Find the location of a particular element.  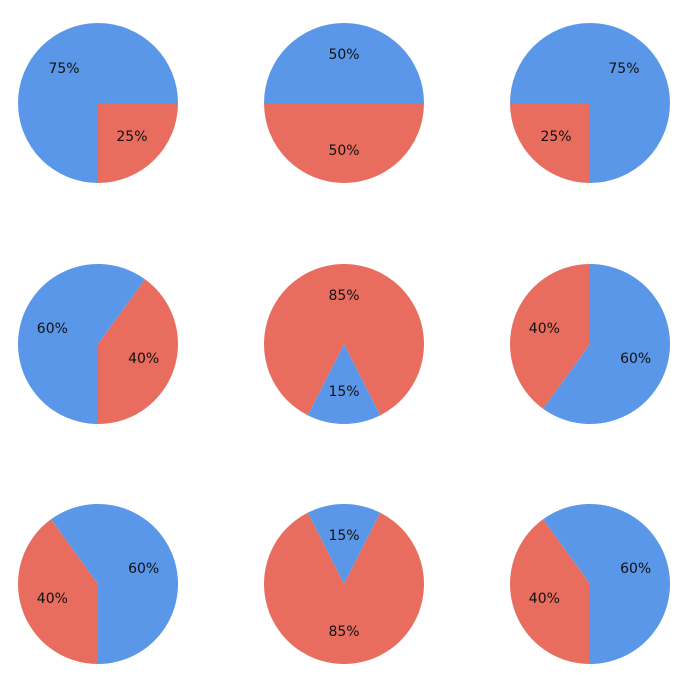

pie-chart-7: 40% 60% is located at coordinates (98, 584).